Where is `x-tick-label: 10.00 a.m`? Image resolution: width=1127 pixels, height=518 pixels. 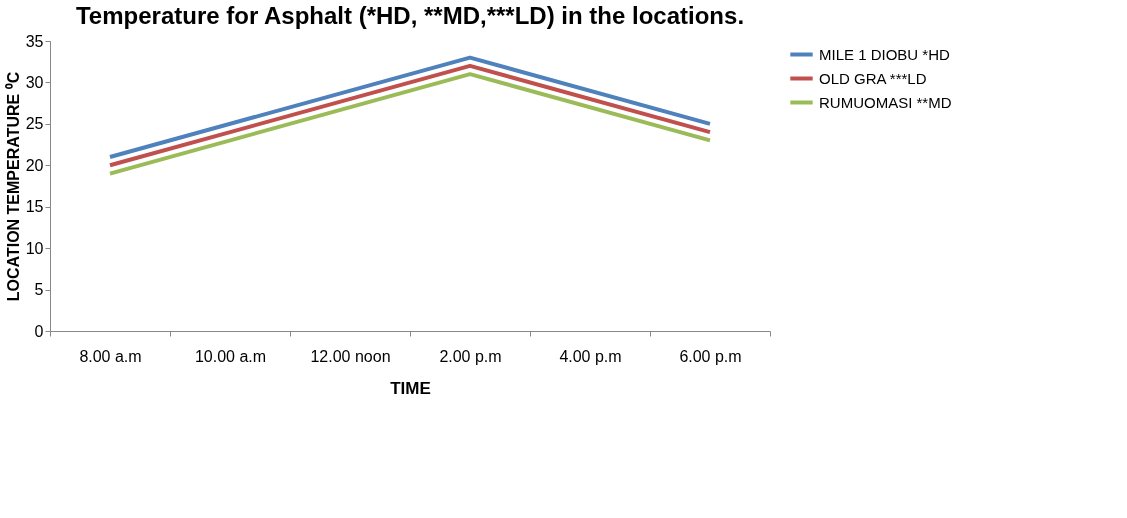
x-tick-label: 10.00 a.m is located at coordinates (230, 356).